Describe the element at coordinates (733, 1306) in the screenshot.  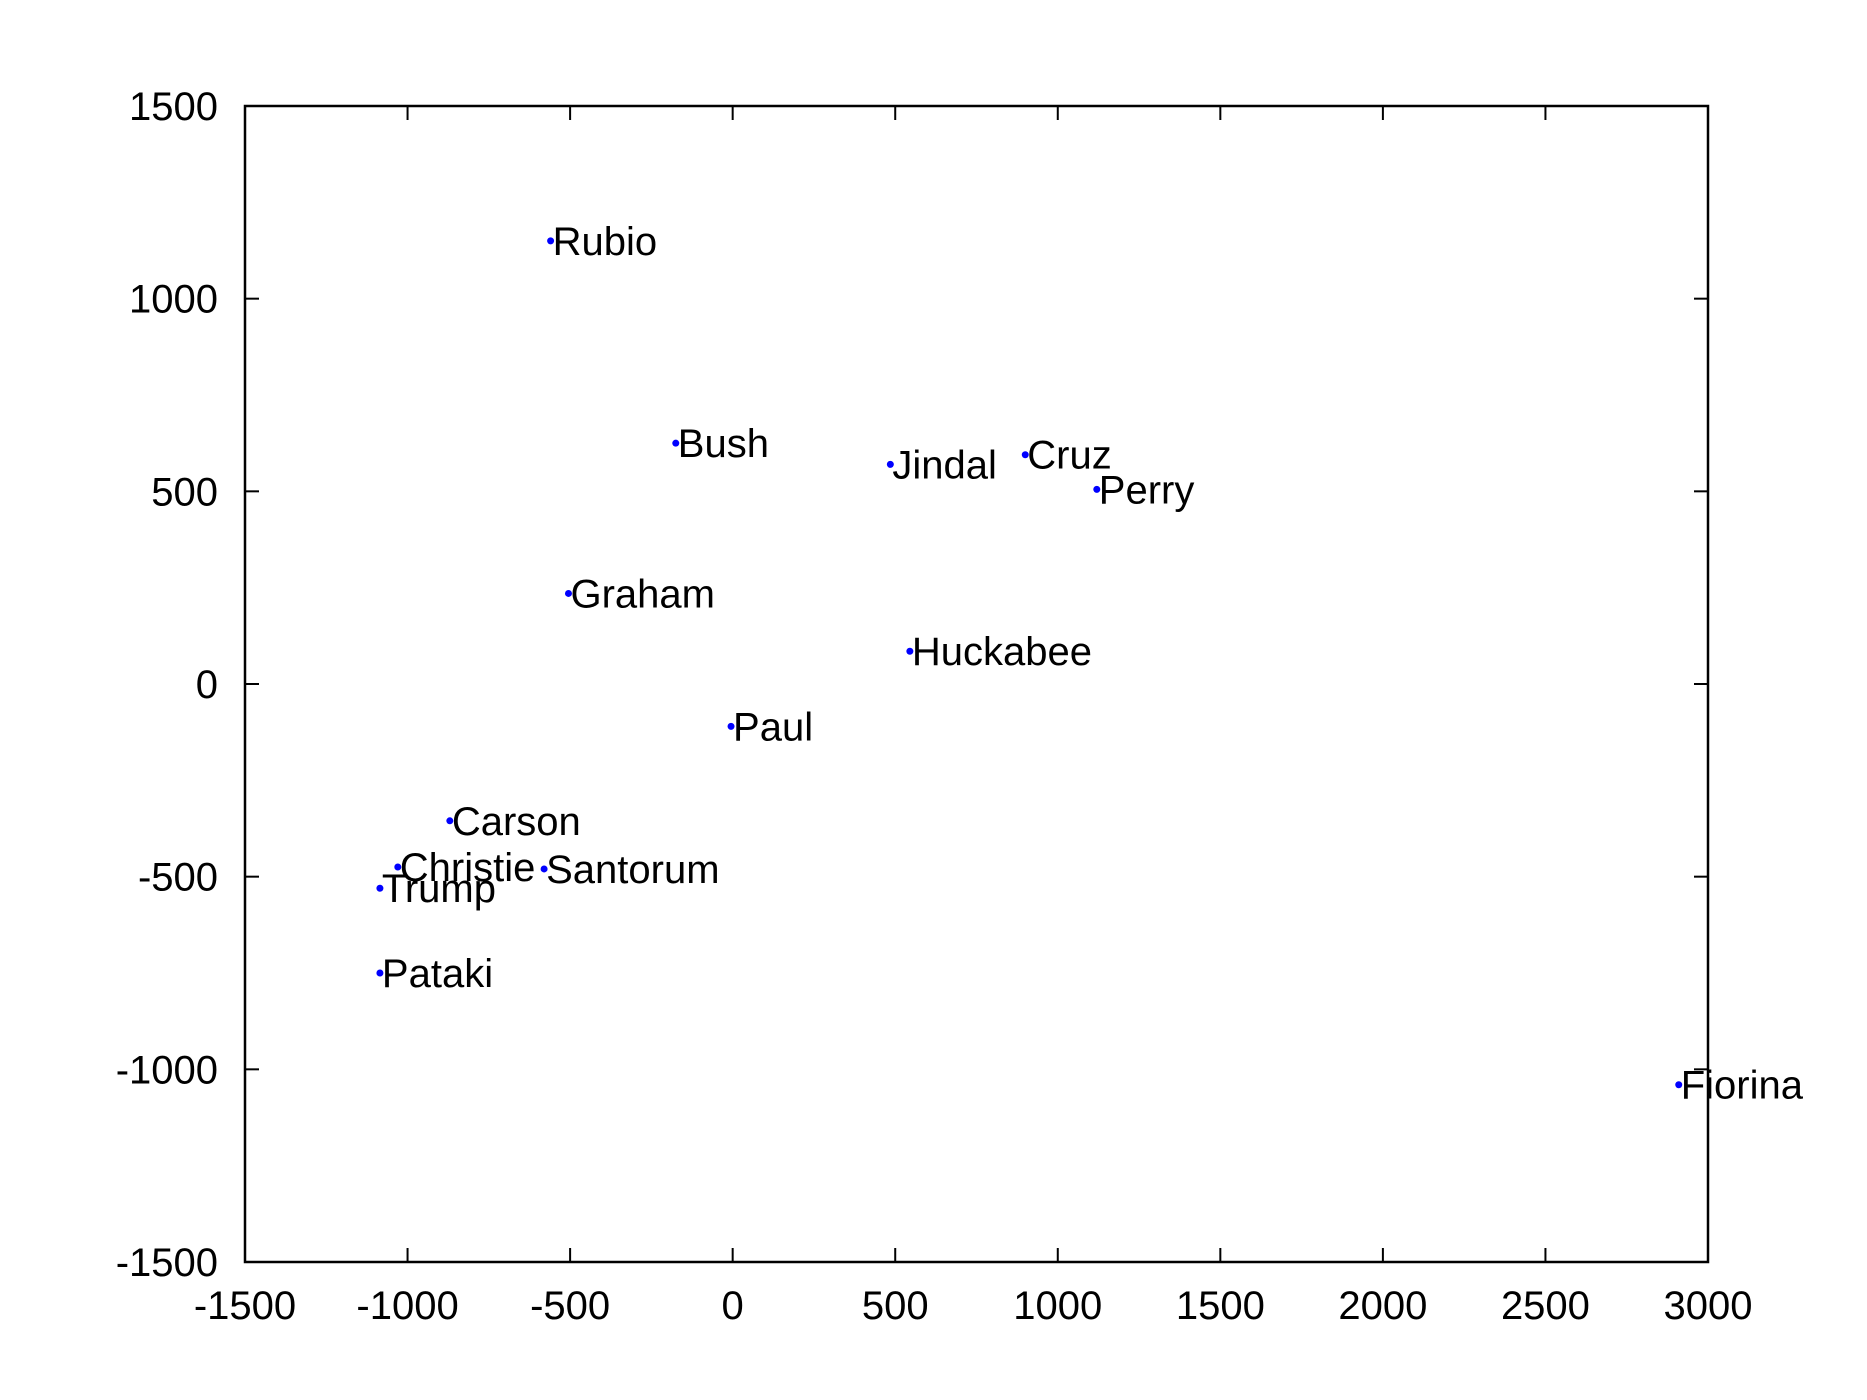
I see `x-tick-label: 0` at that location.